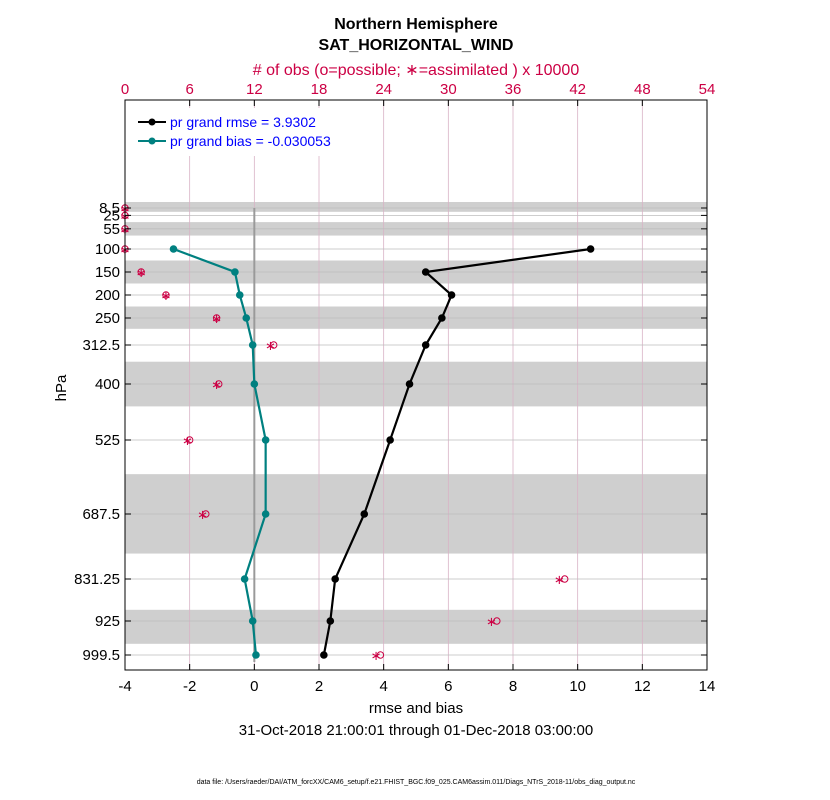 This screenshot has height=800, width=830. What do you see at coordinates (189, 89) in the screenshot?
I see `top-tick-label-1: 6` at bounding box center [189, 89].